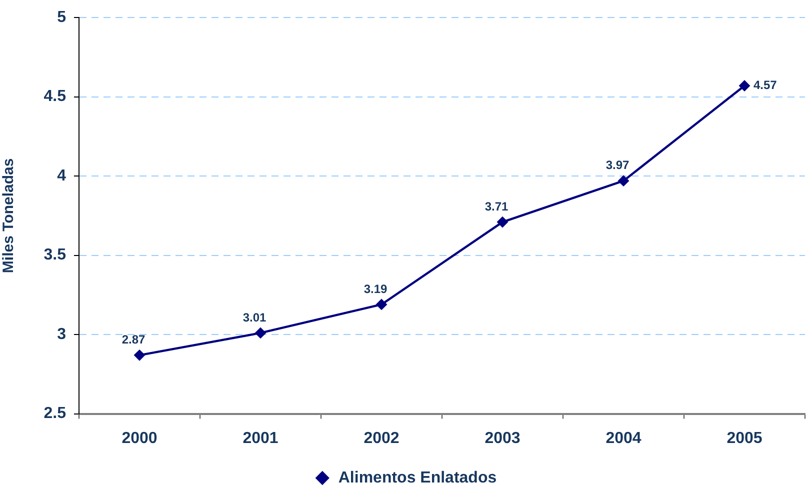 This screenshot has height=498, width=811. What do you see at coordinates (260, 438) in the screenshot?
I see `x-tick-label: 2001` at bounding box center [260, 438].